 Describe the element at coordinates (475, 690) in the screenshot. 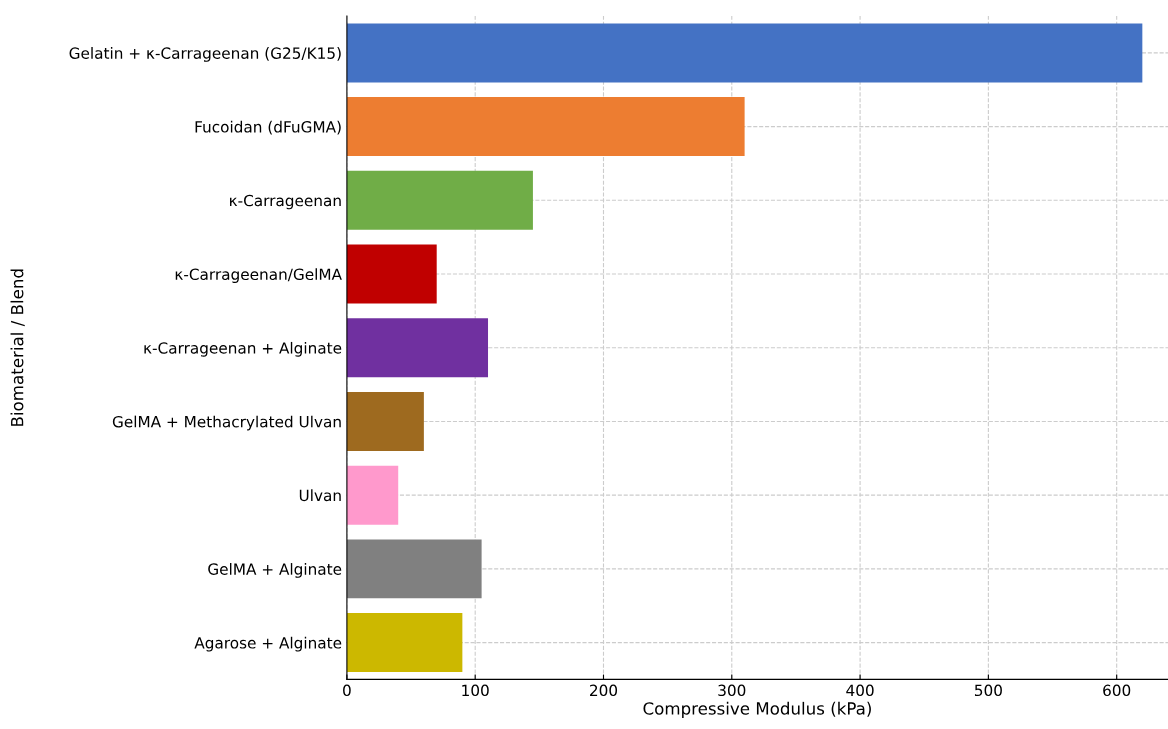

I see `x-tick-label: 100` at that location.